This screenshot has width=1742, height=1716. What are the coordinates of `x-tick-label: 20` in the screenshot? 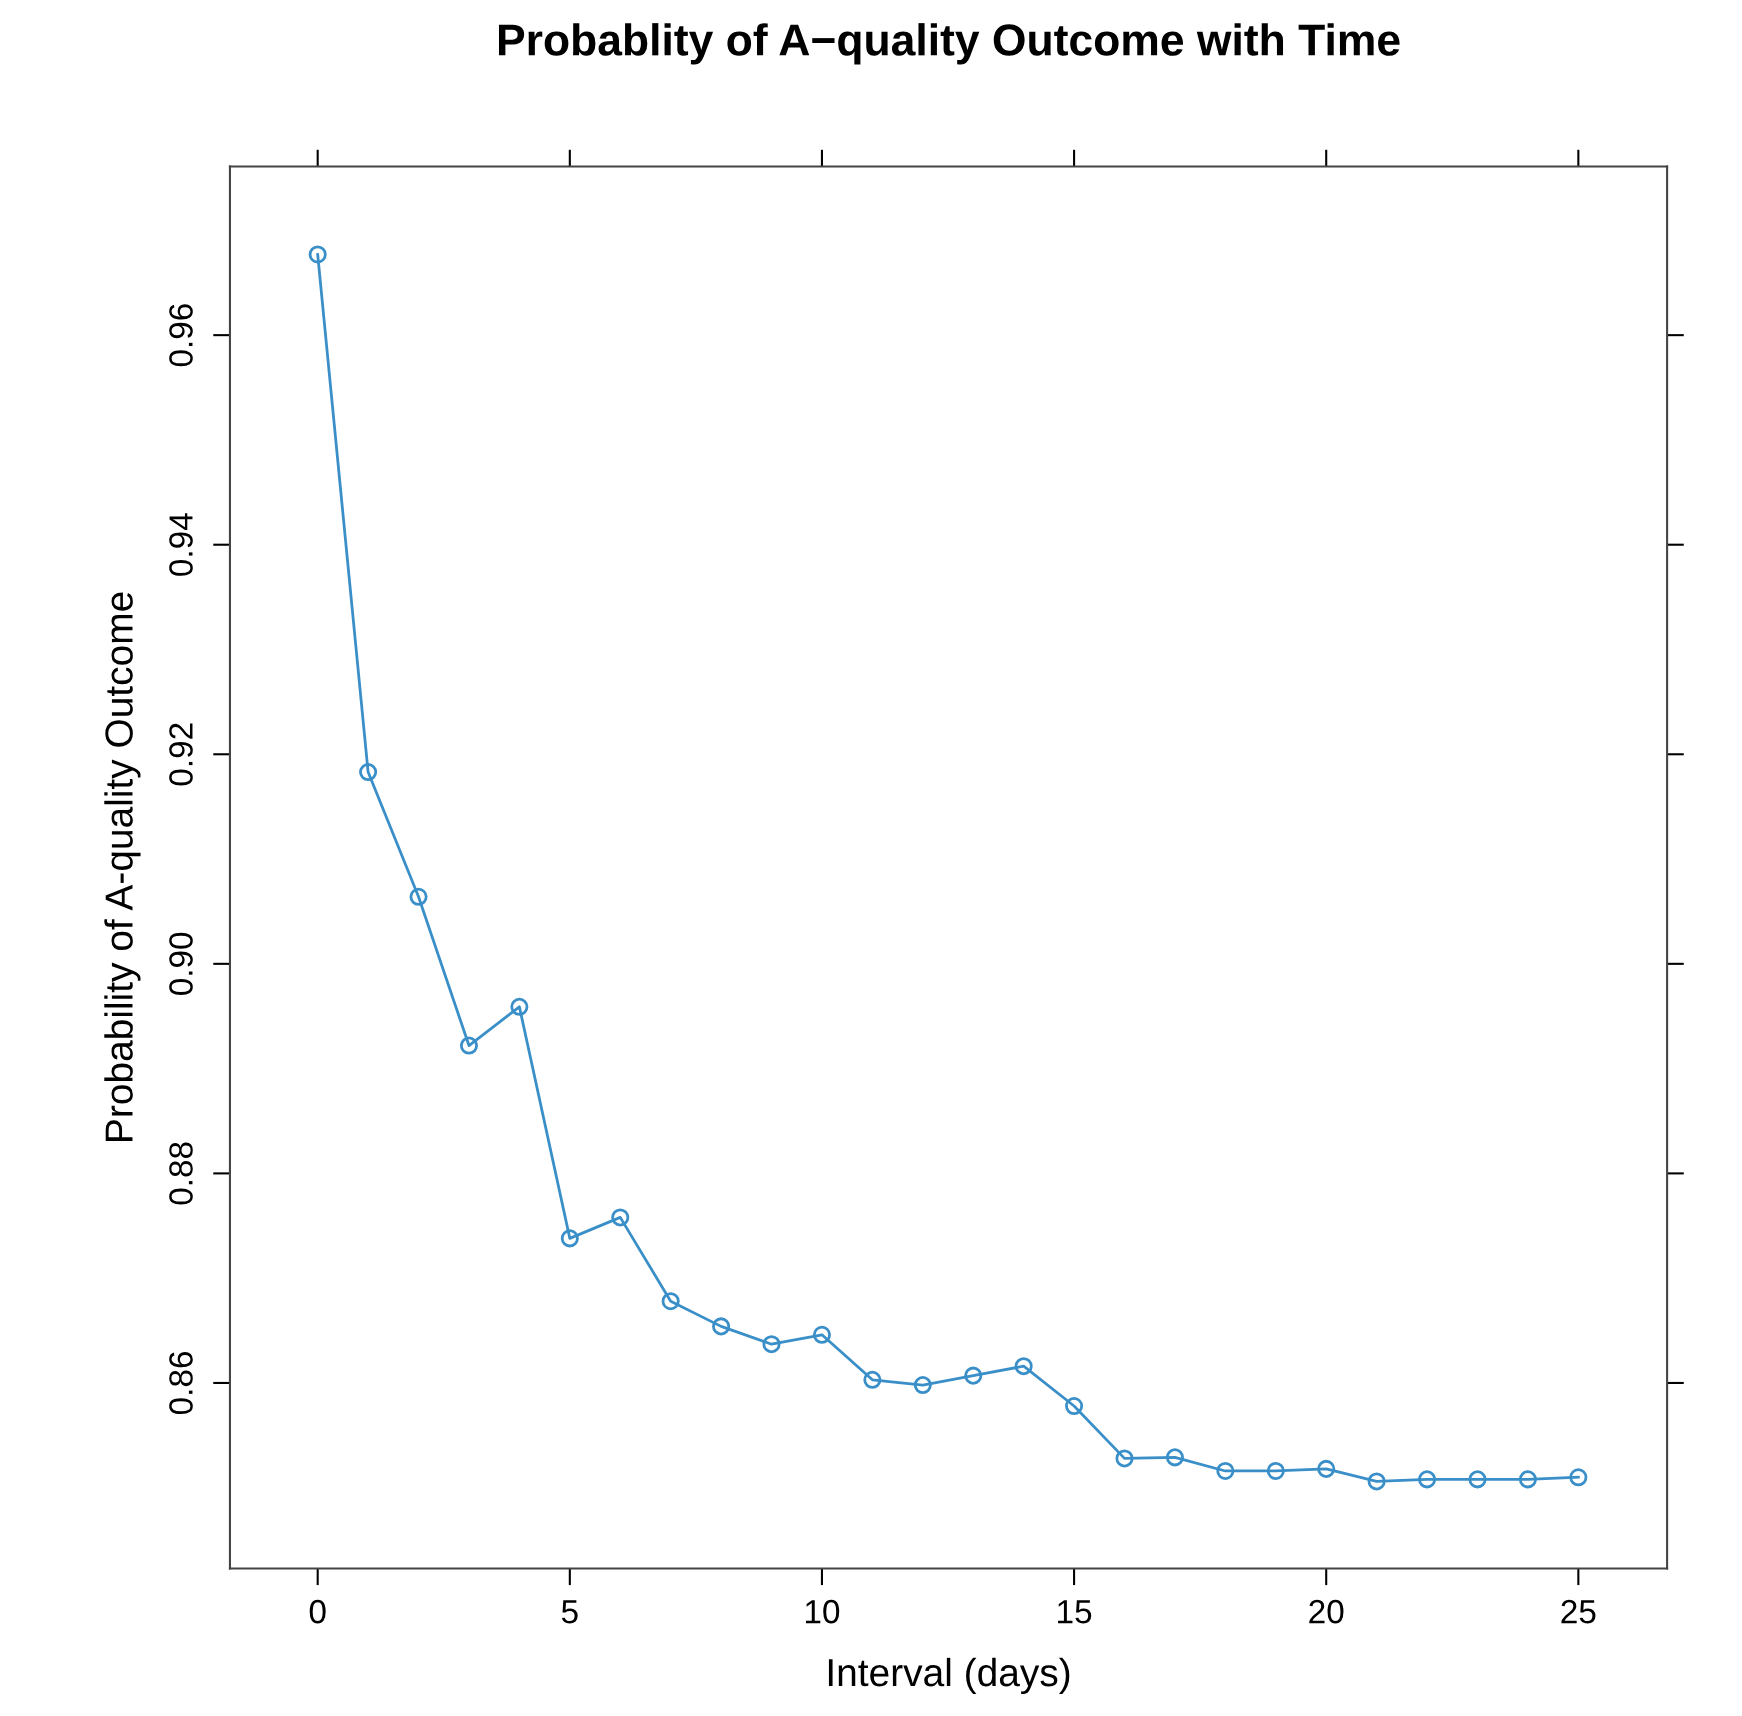 It's located at (1326, 1611).